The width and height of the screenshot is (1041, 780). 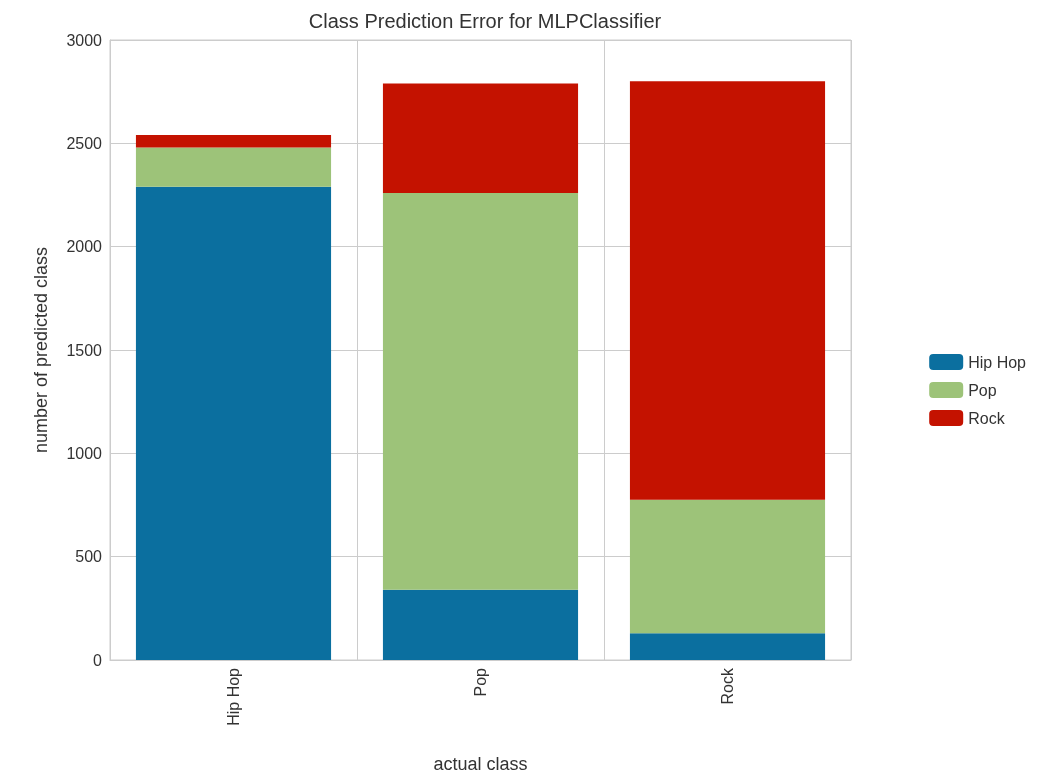 What do you see at coordinates (41, 350) in the screenshot?
I see `y-axis-title: number of predicted class` at bounding box center [41, 350].